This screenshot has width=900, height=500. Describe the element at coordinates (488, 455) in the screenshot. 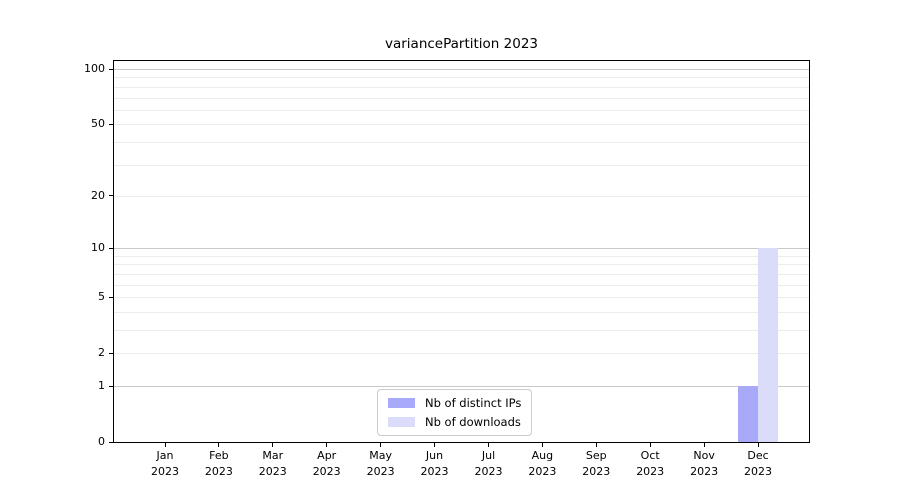

I see `x-tick-label-line: Jul` at that location.